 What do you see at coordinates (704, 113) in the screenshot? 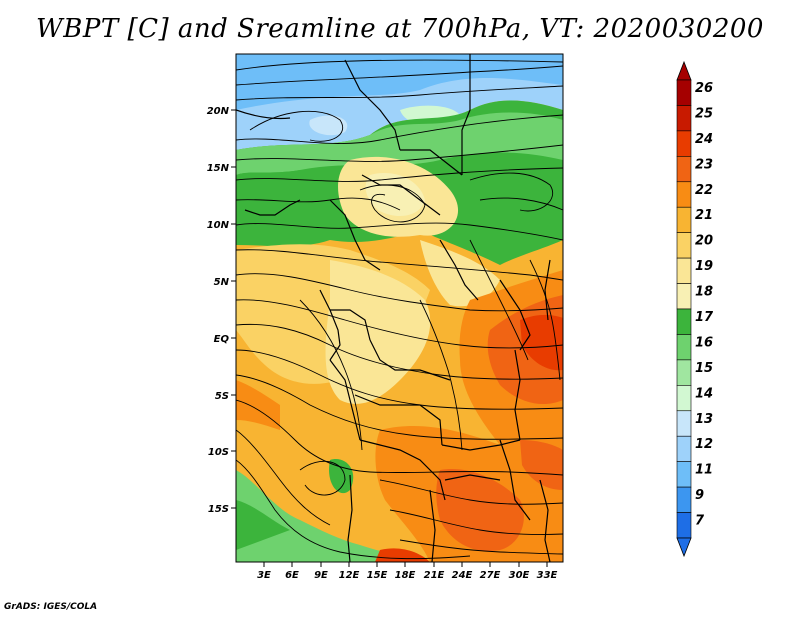
I see `colorbar-label: 25` at bounding box center [704, 113].